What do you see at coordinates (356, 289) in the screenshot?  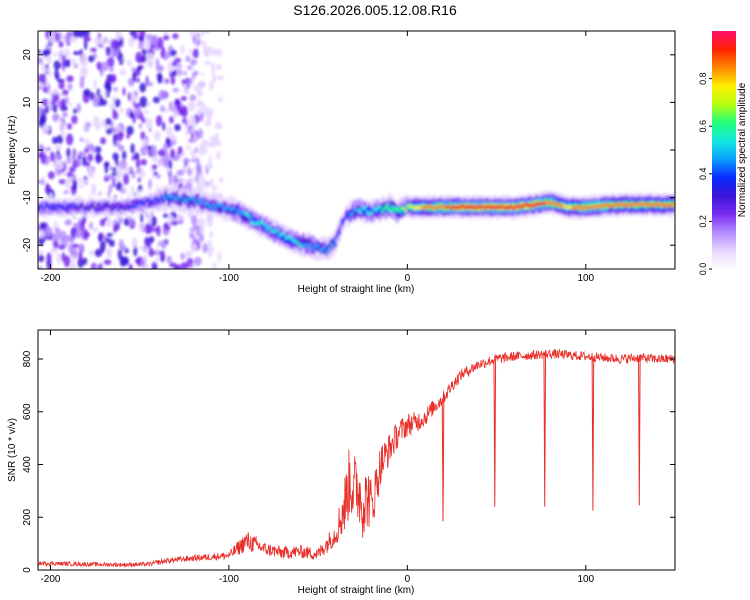 I see `spectrogram-x-label: Height of straight line (km)` at bounding box center [356, 289].